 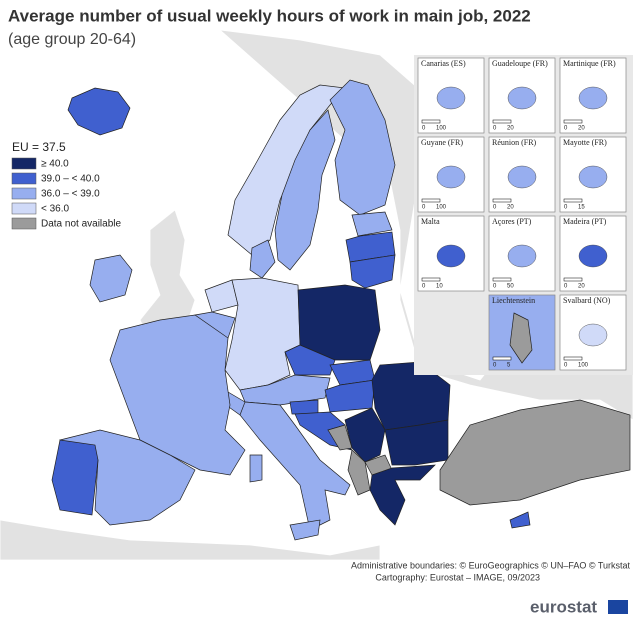 I want to click on inset-label: Guadeloupe (FR), so click(x=520, y=63).